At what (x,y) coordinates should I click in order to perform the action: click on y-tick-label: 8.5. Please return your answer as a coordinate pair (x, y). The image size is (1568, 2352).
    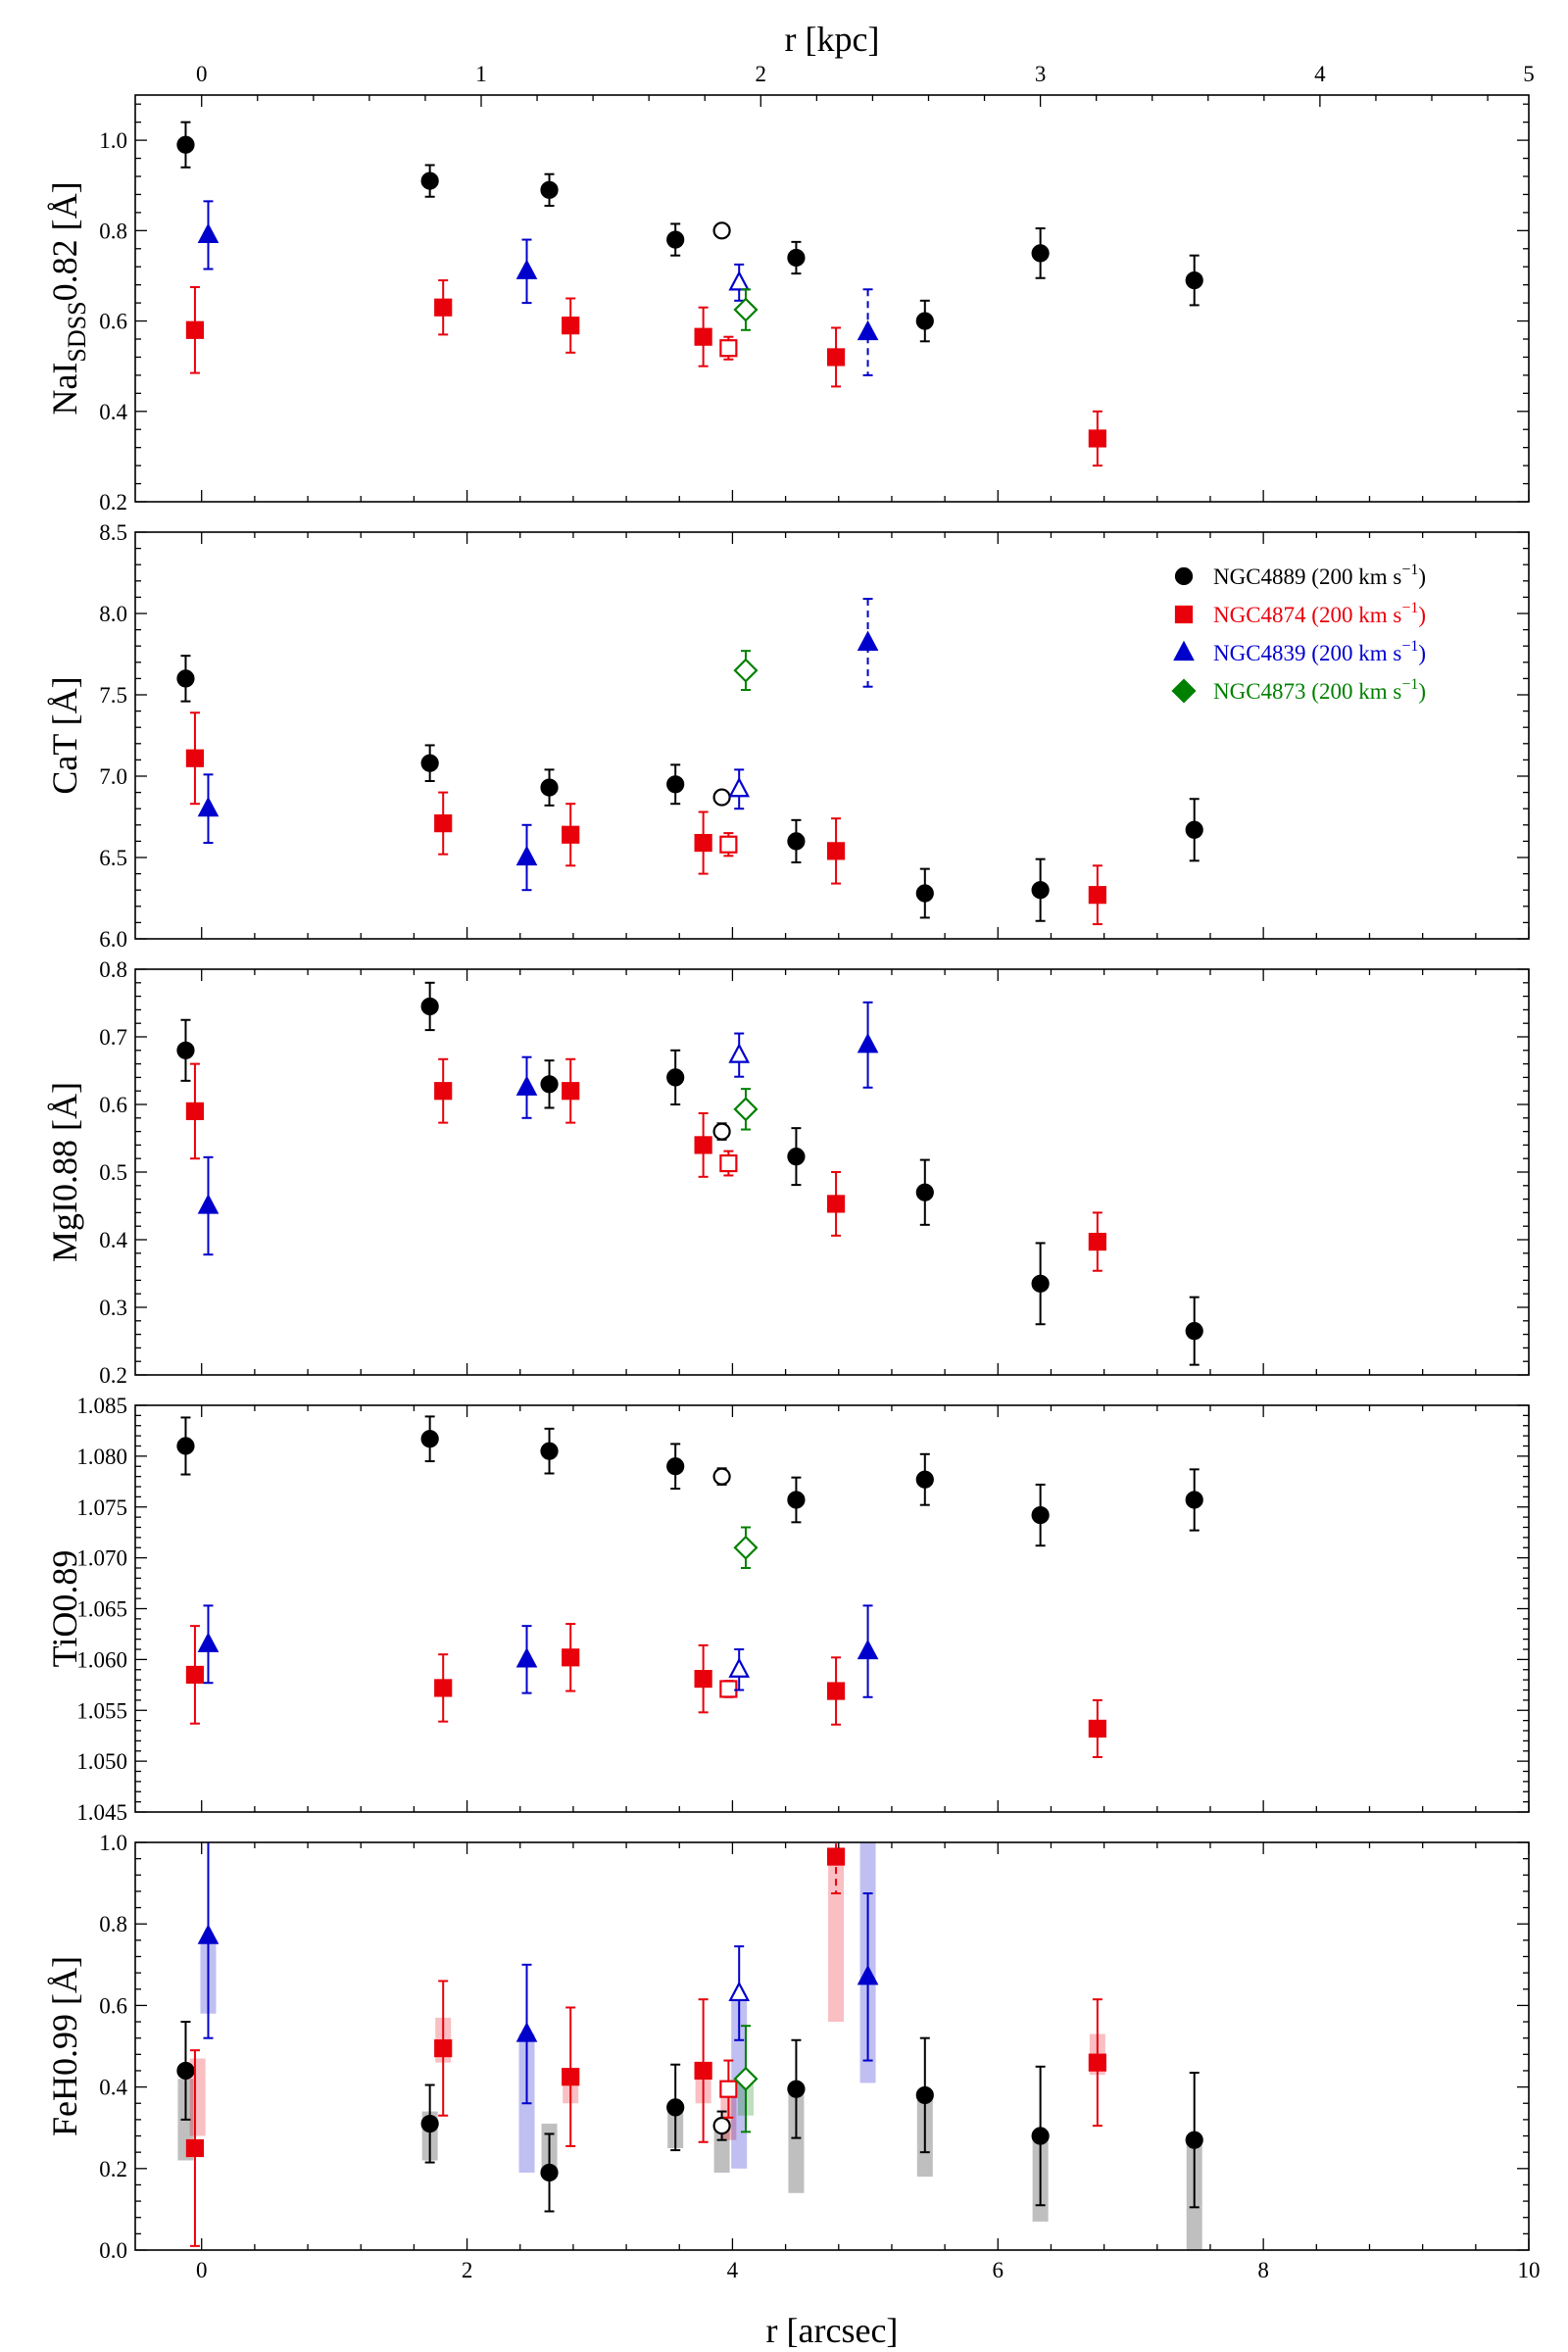
    Looking at the image, I should click on (113, 532).